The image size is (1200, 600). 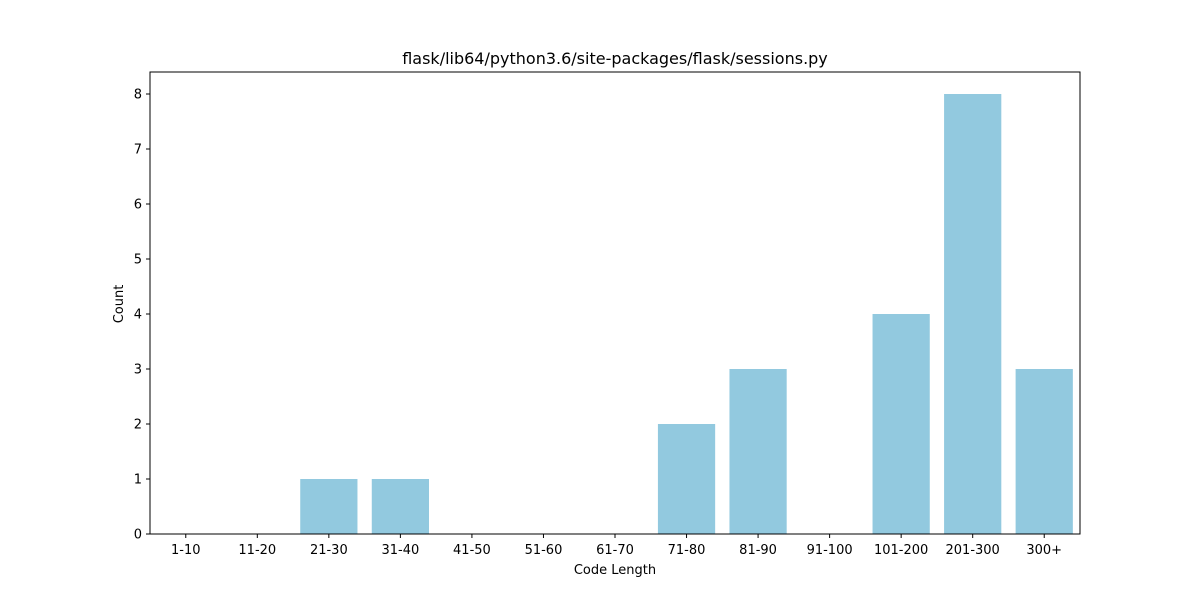 What do you see at coordinates (329, 550) in the screenshot?
I see `x-tick-label: 21-30` at bounding box center [329, 550].